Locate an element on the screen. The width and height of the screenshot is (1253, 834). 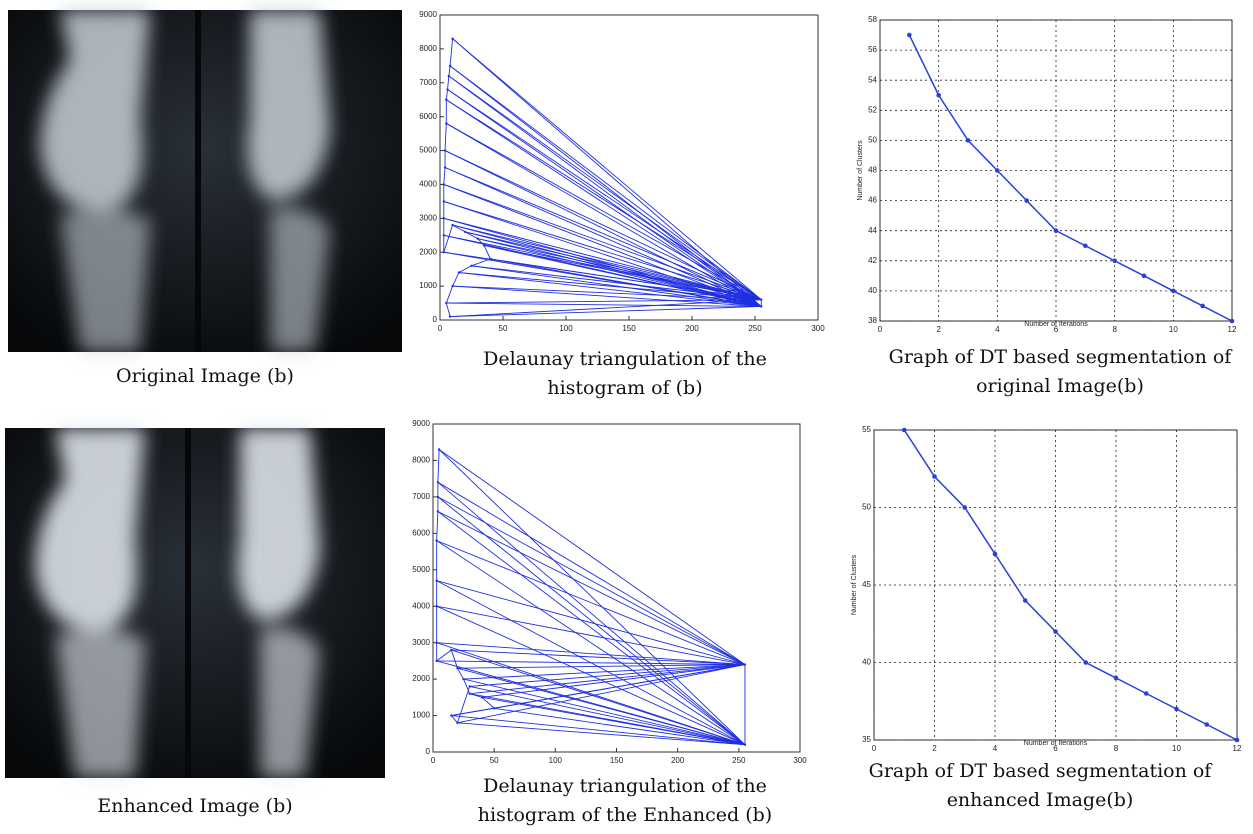
y-tick-label: 56 is located at coordinates (872, 49).